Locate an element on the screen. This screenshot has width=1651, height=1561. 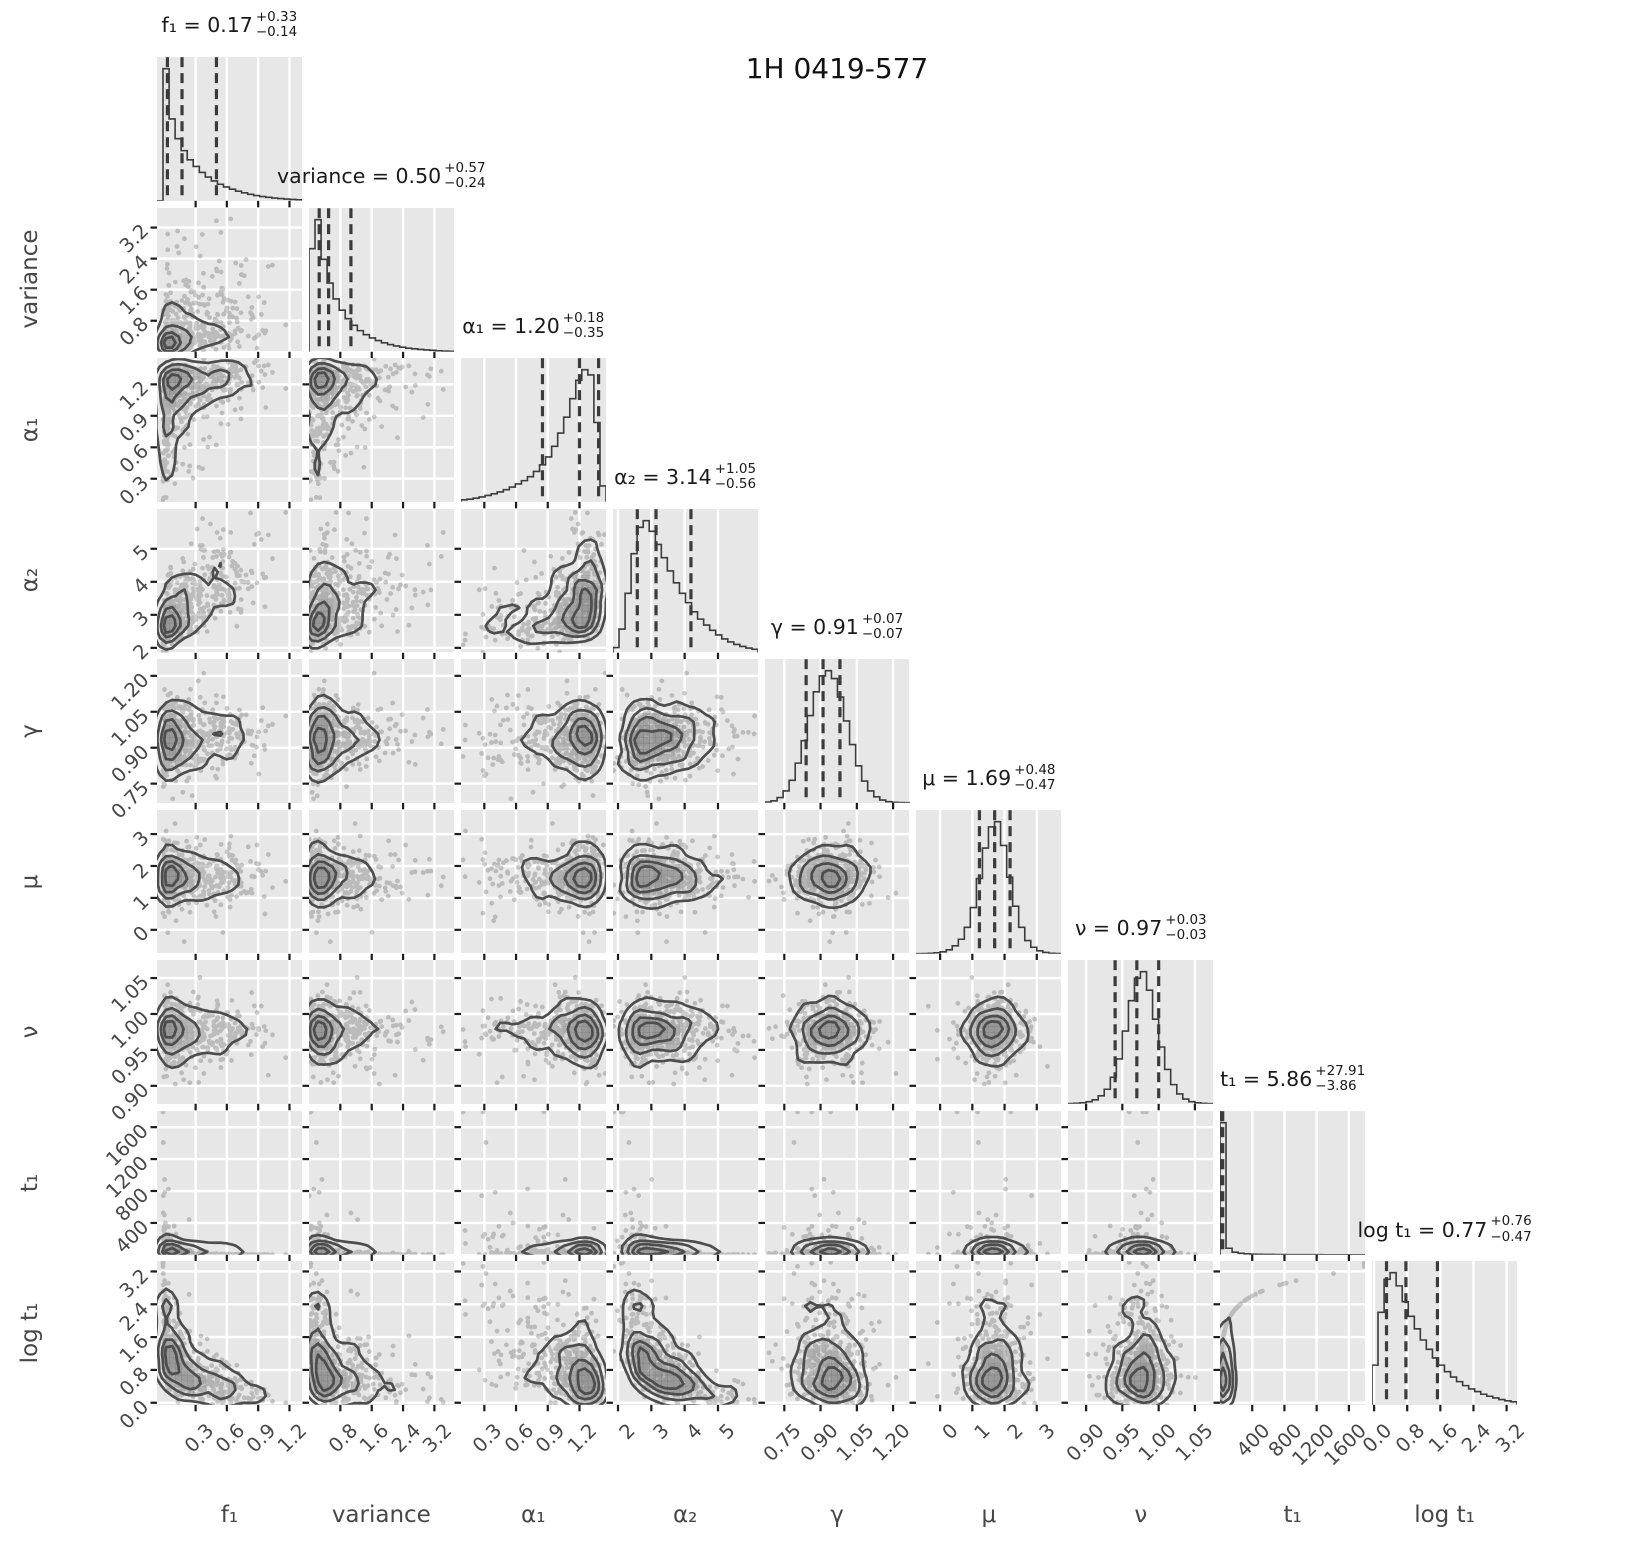
panel-title-text: α₂ = 3.14 is located at coordinates (663, 476).